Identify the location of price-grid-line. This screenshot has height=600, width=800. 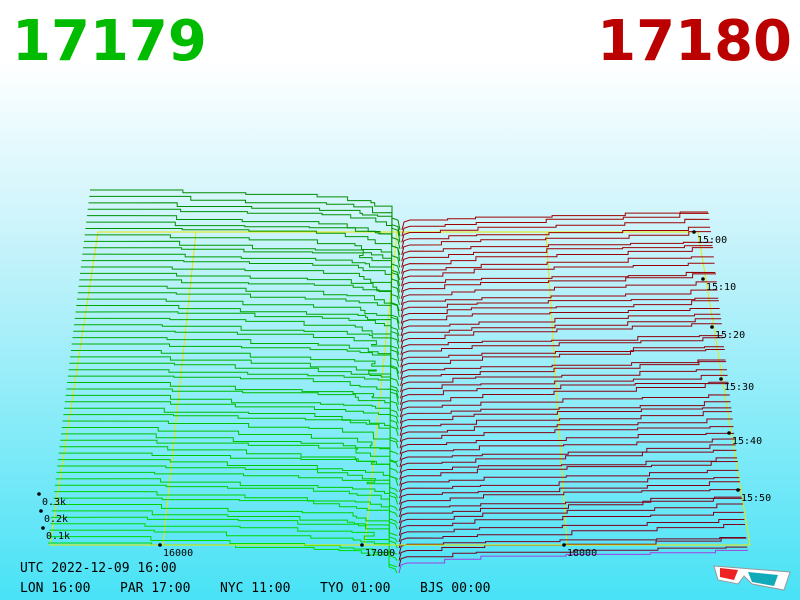
(179, 388).